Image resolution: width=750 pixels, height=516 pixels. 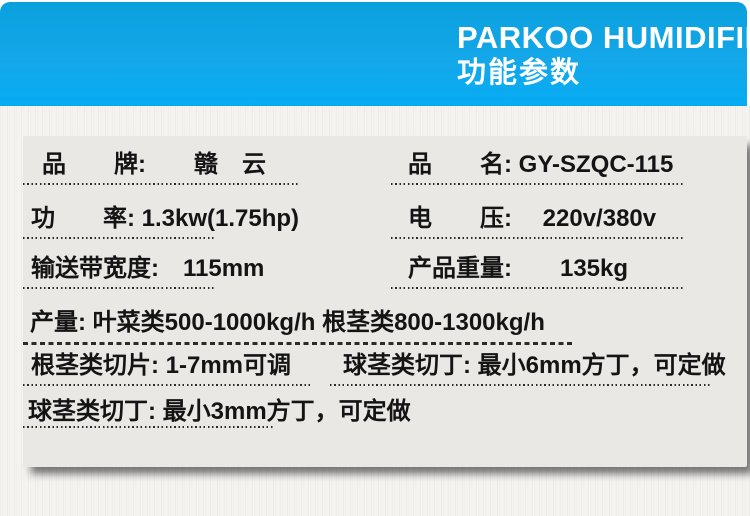 I want to click on spec-product-name: 品 名: GY-SZQC-115, so click(x=537, y=167).